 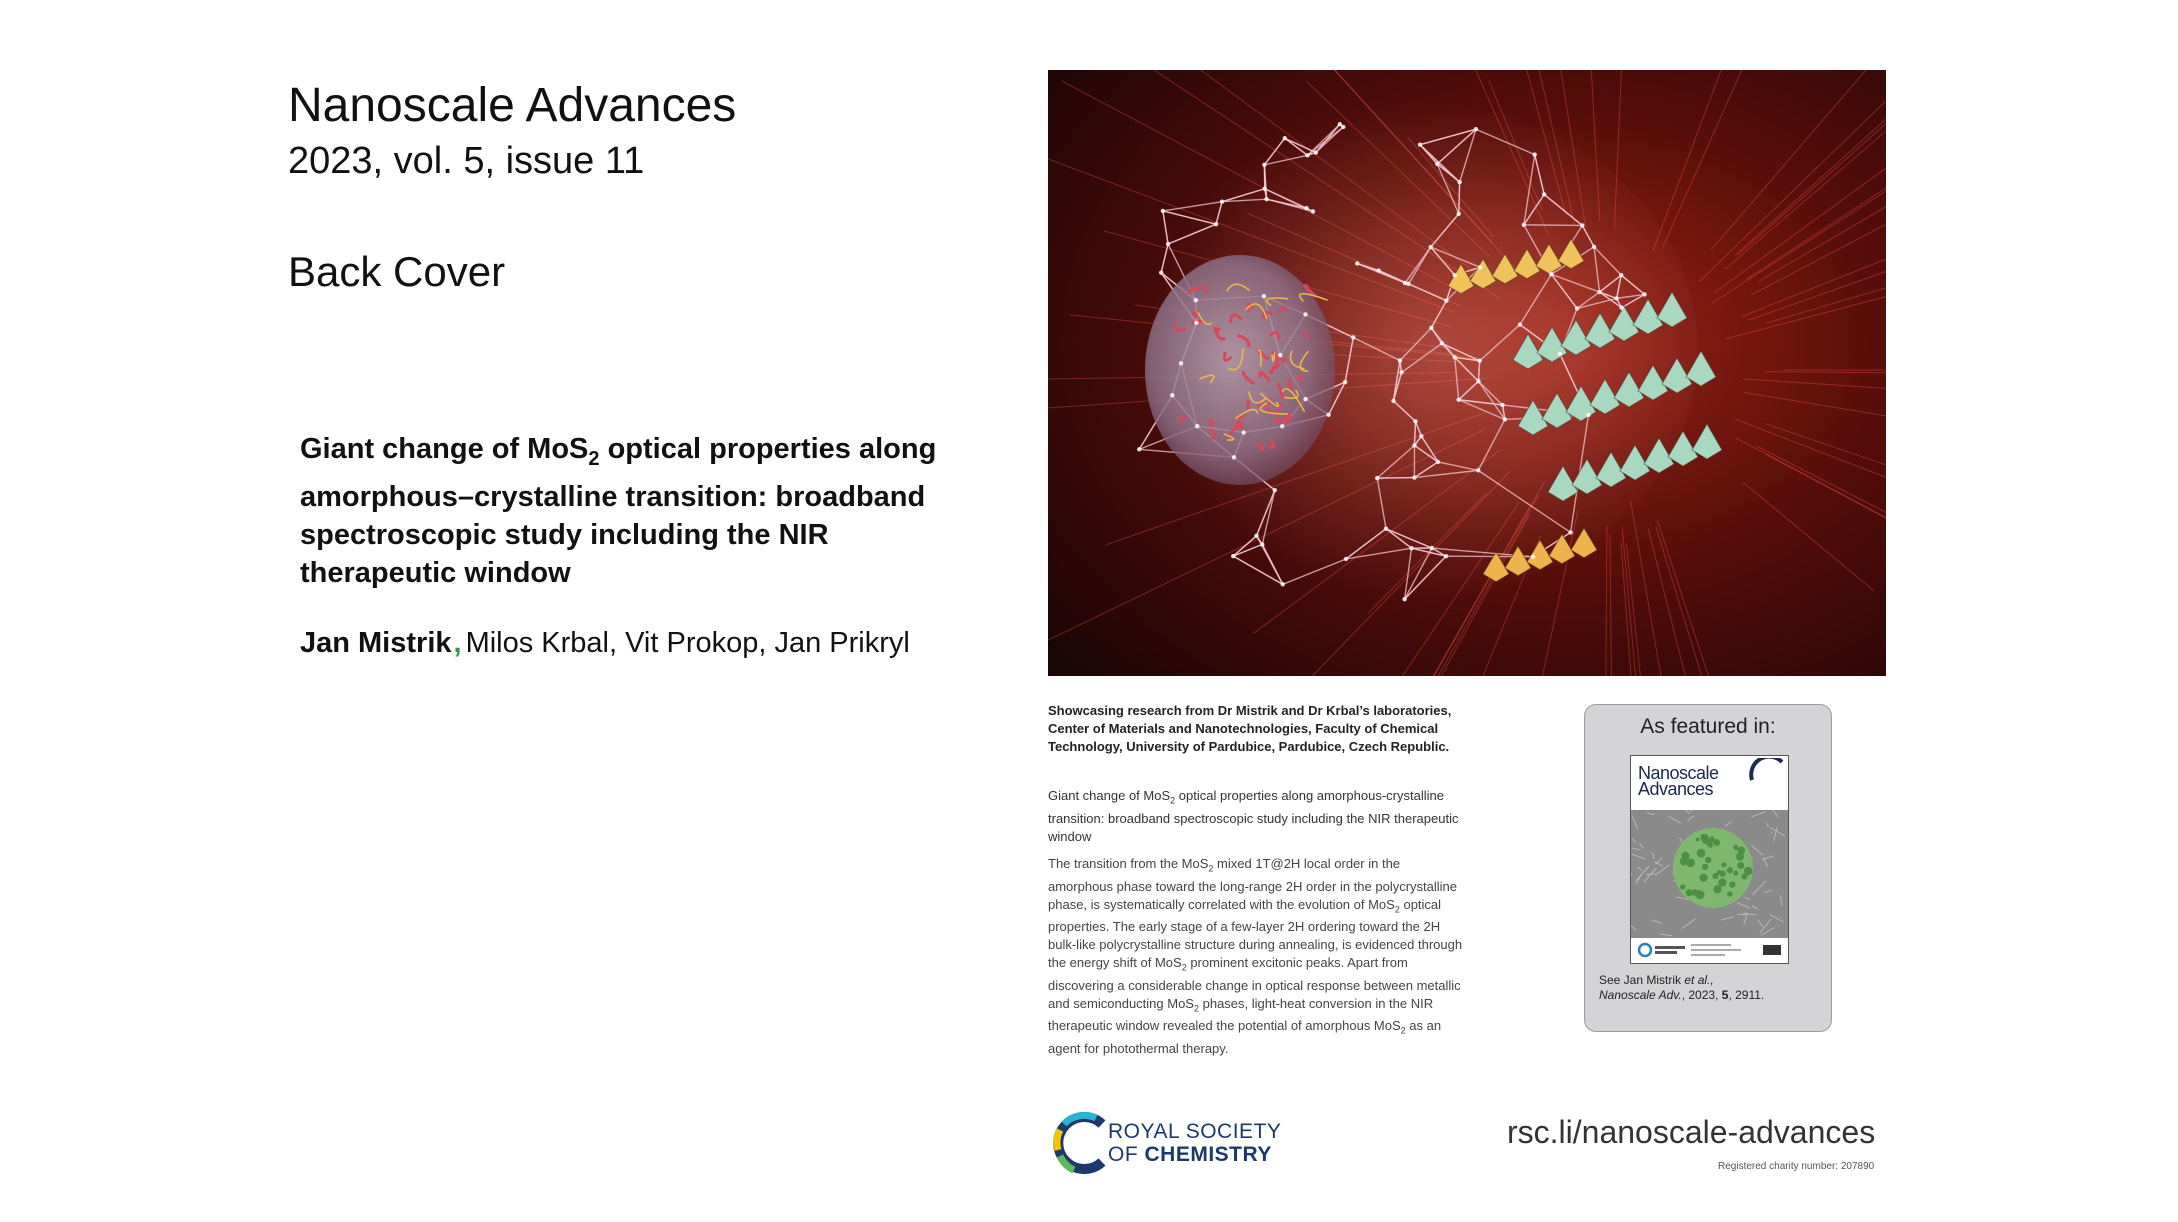 What do you see at coordinates (1709, 874) in the screenshot?
I see `mini-cover-image` at bounding box center [1709, 874].